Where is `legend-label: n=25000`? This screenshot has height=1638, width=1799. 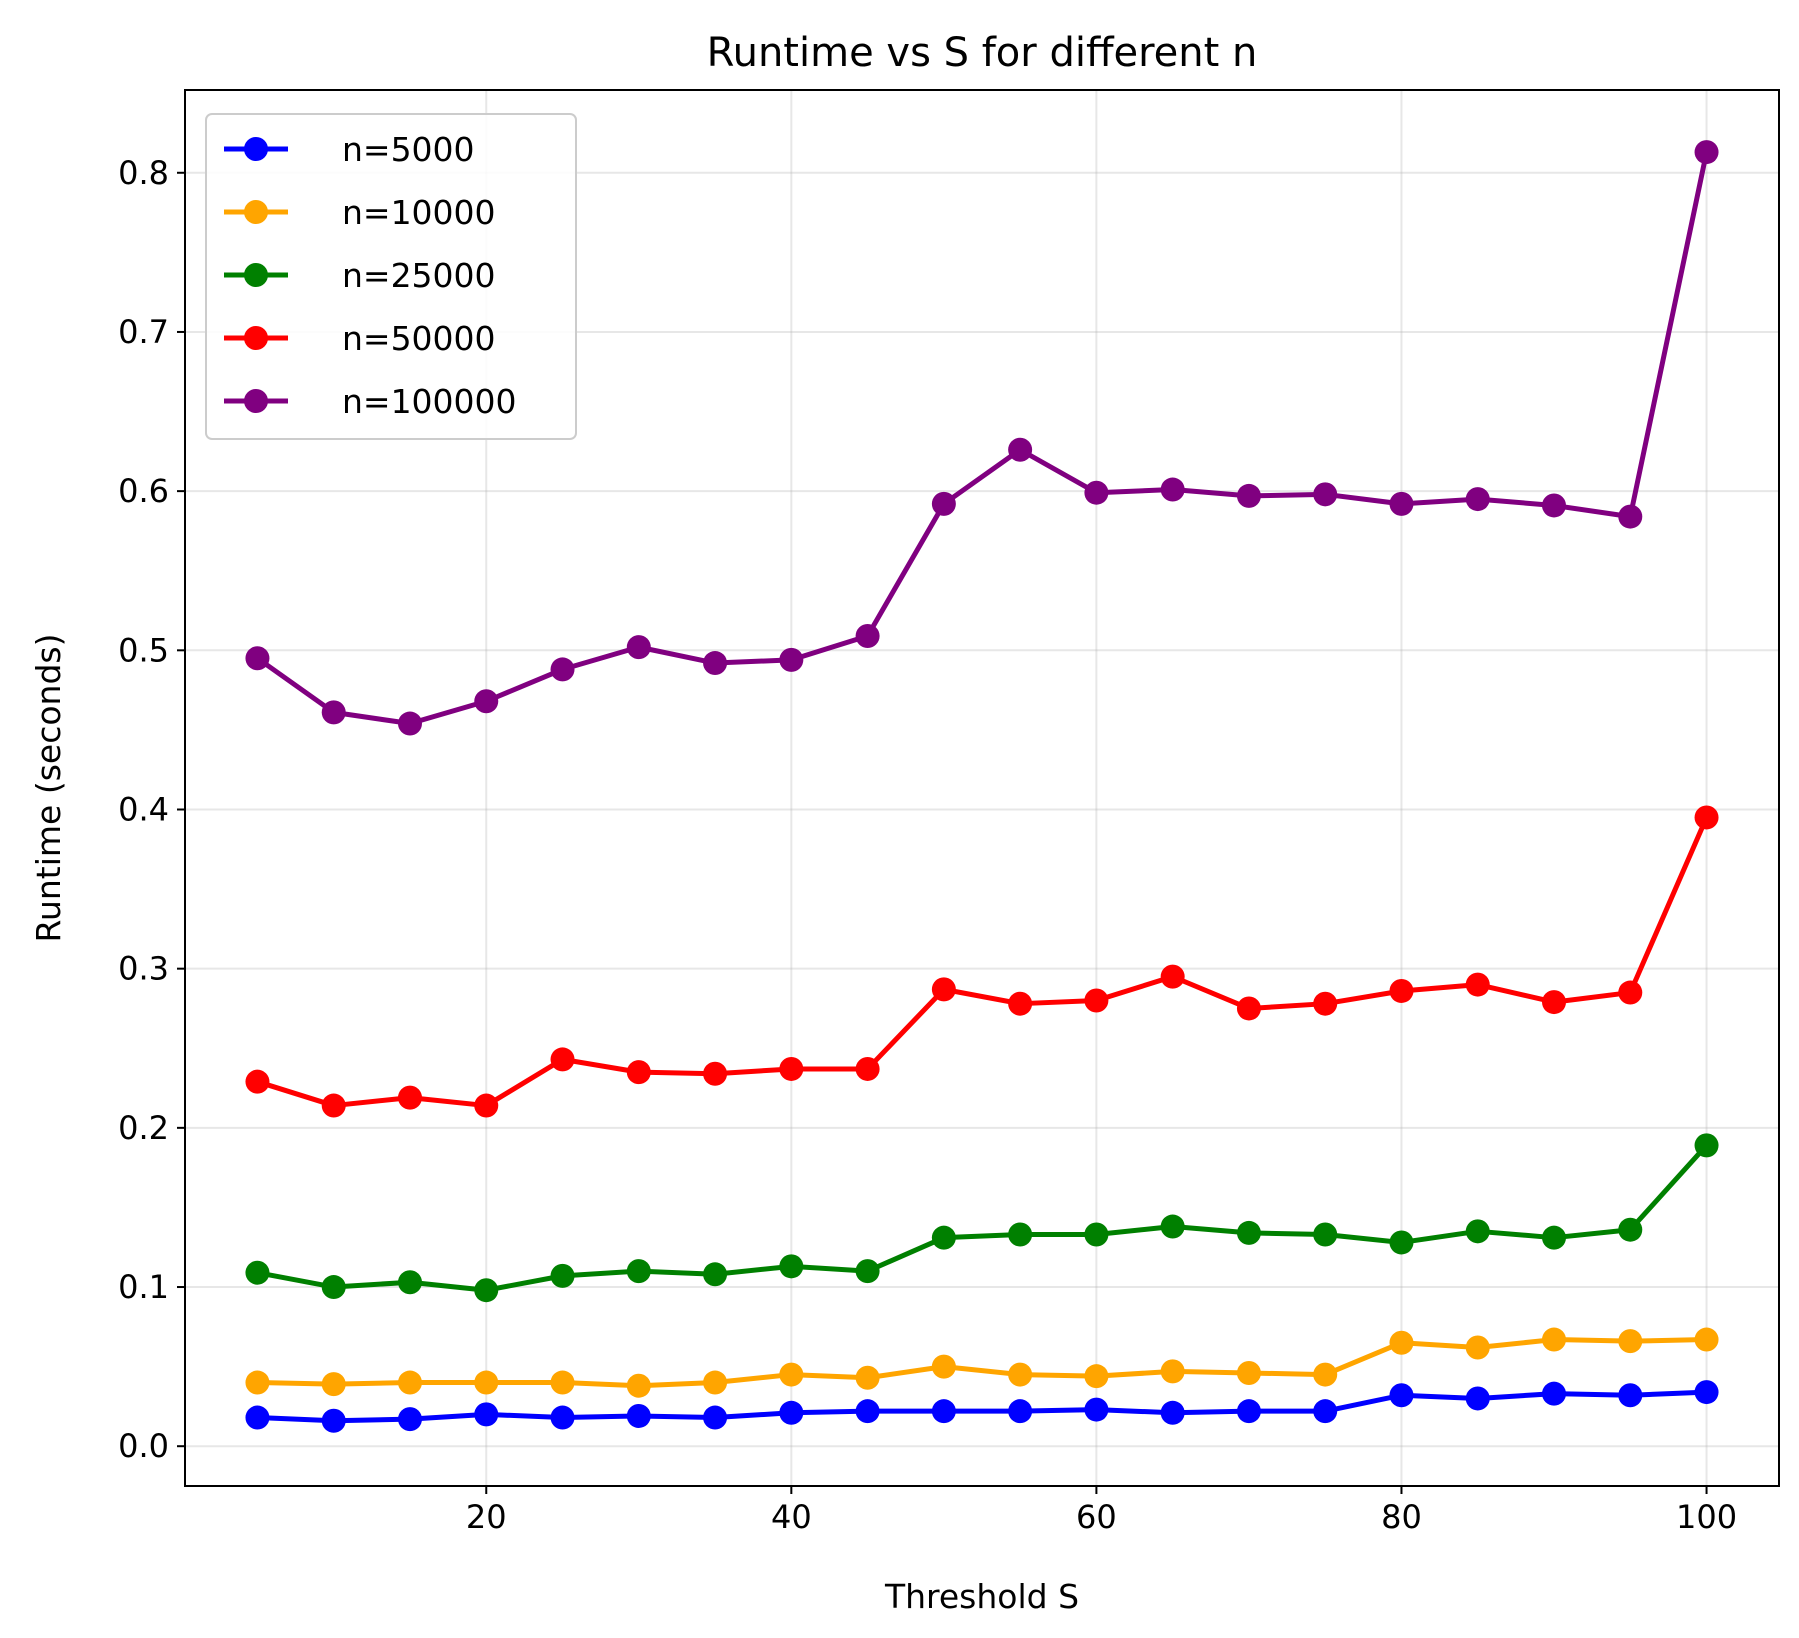 legend-label: n=25000 is located at coordinates (419, 275).